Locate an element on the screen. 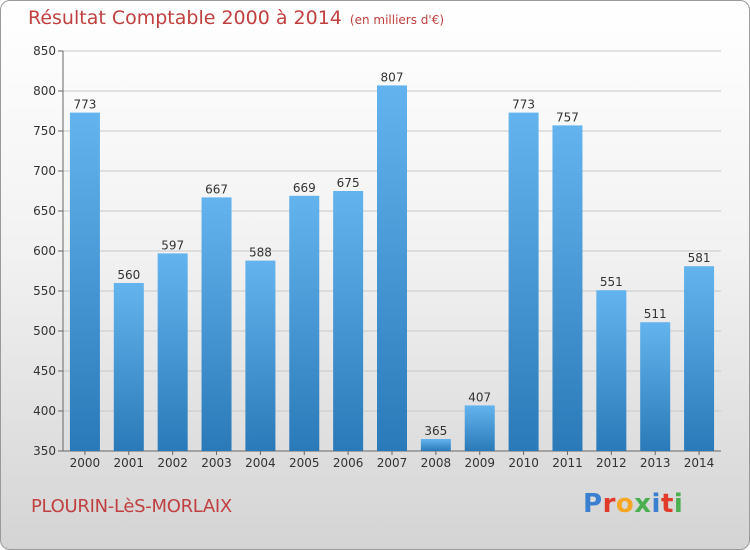 The width and height of the screenshot is (750, 550). logo-letter: P is located at coordinates (593, 504).